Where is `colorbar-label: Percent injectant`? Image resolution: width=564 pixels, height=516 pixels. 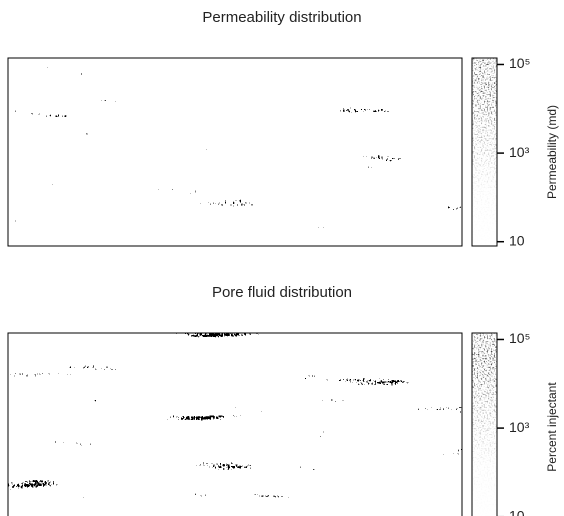
colorbar-label: Percent injectant is located at coordinates (552, 427).